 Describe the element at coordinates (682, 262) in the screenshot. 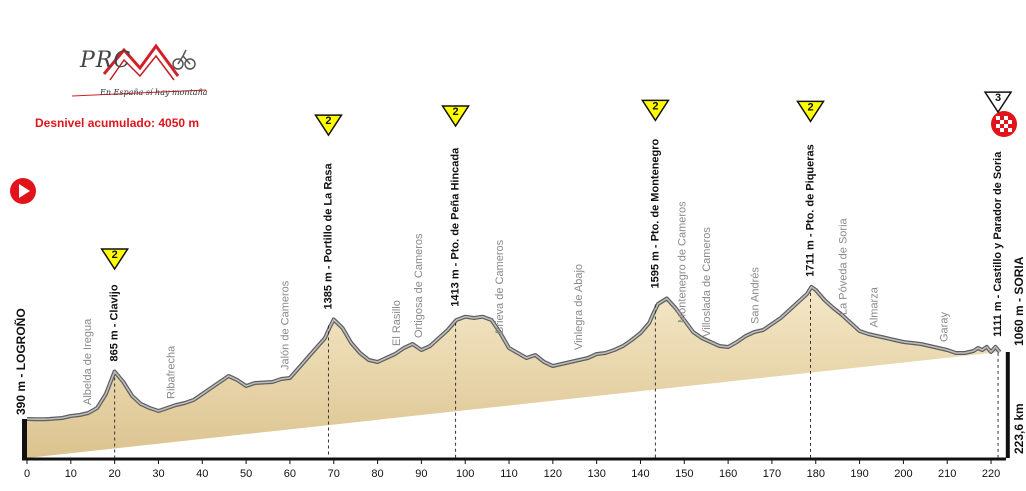

I see `town-label: Montenegro de Cameros` at that location.